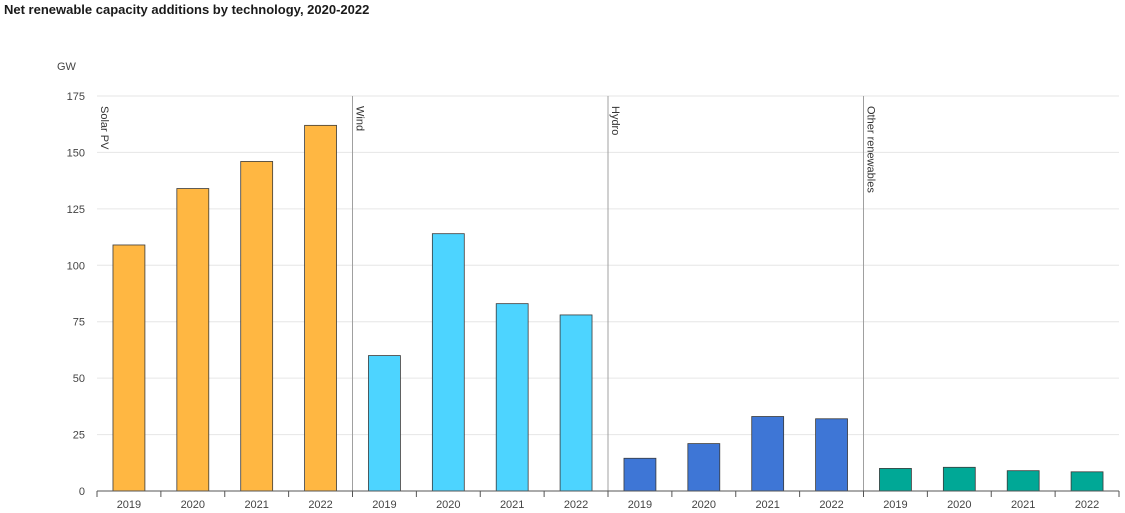  I want to click on group-label: Wind, so click(360, 118).